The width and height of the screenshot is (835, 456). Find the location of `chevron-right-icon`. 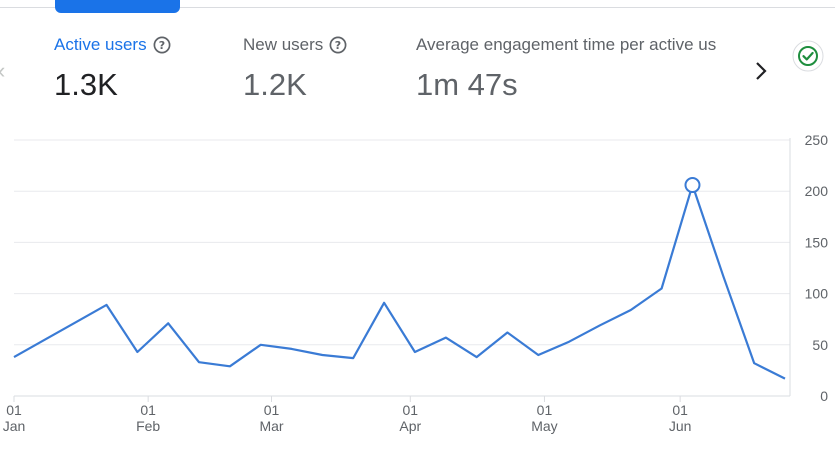

chevron-right-icon is located at coordinates (761, 73).